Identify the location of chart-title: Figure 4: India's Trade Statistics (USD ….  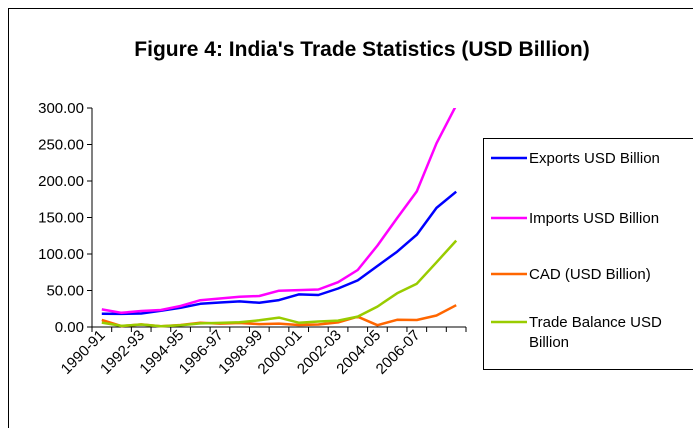
(361, 49).